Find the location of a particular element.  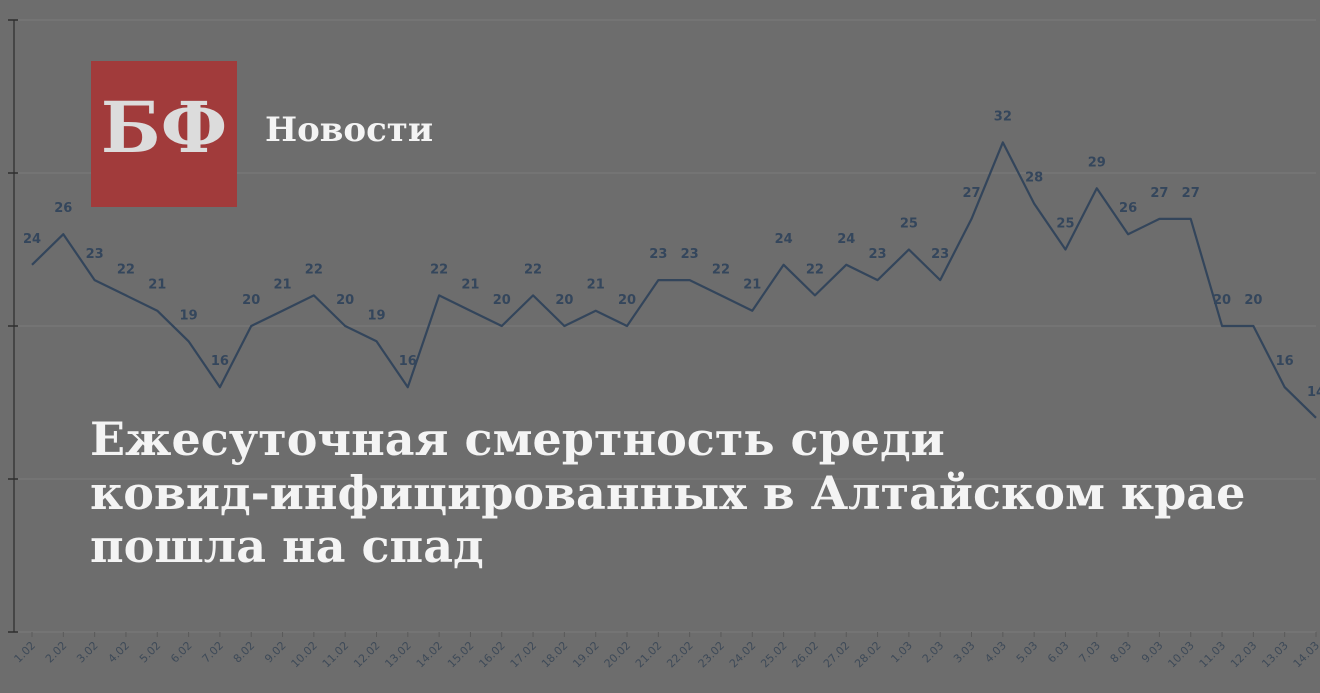

headline-line: Ежесуточная смертность среди is located at coordinates (517, 439).